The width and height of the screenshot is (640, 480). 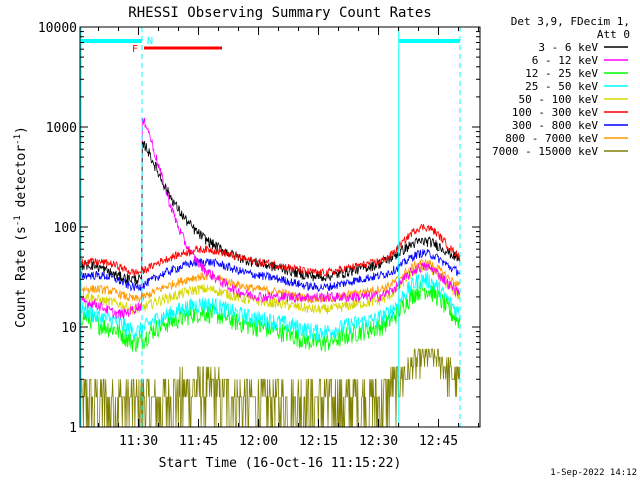 What do you see at coordinates (57, 28) in the screenshot?
I see `y-tick-label-4: 10000` at bounding box center [57, 28].